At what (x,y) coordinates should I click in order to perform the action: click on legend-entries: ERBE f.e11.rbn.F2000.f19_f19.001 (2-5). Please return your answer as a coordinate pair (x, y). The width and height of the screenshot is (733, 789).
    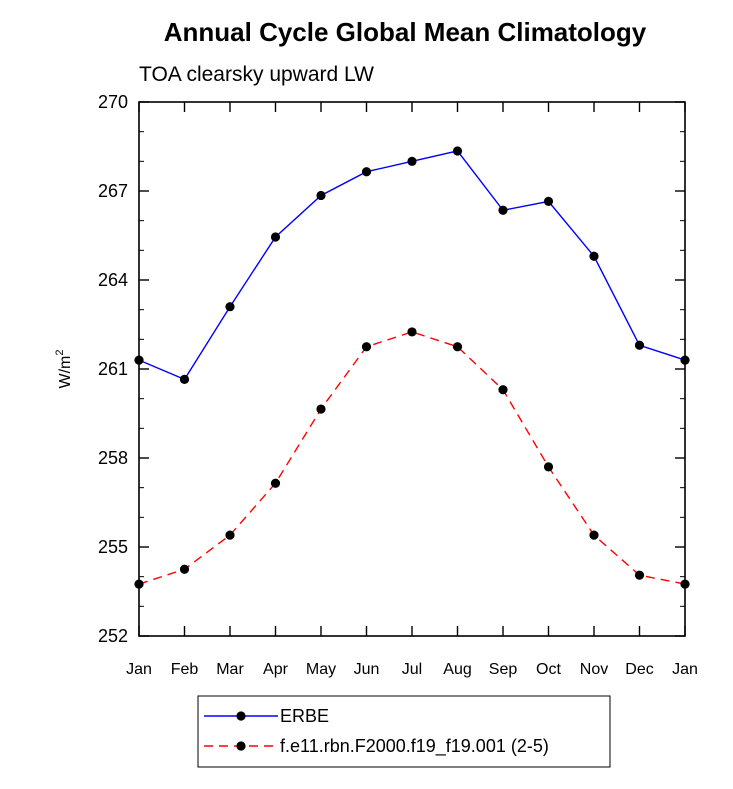
    Looking at the image, I should click on (376, 731).